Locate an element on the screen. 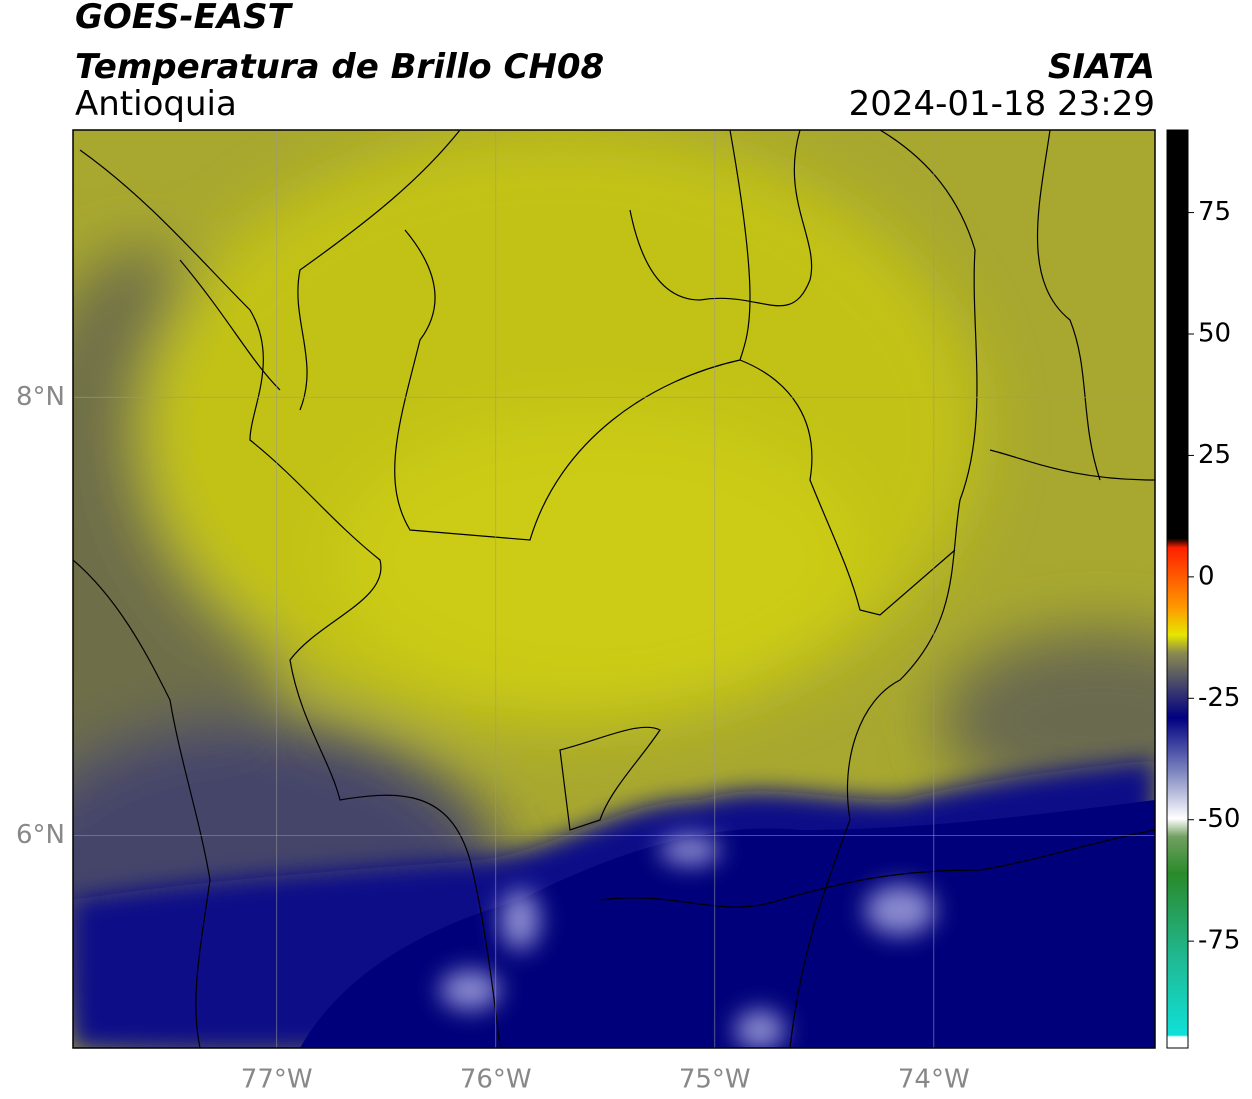 The height and width of the screenshot is (1099, 1252). subtitle: Temperatura de Brillo CH08 is located at coordinates (339, 67).